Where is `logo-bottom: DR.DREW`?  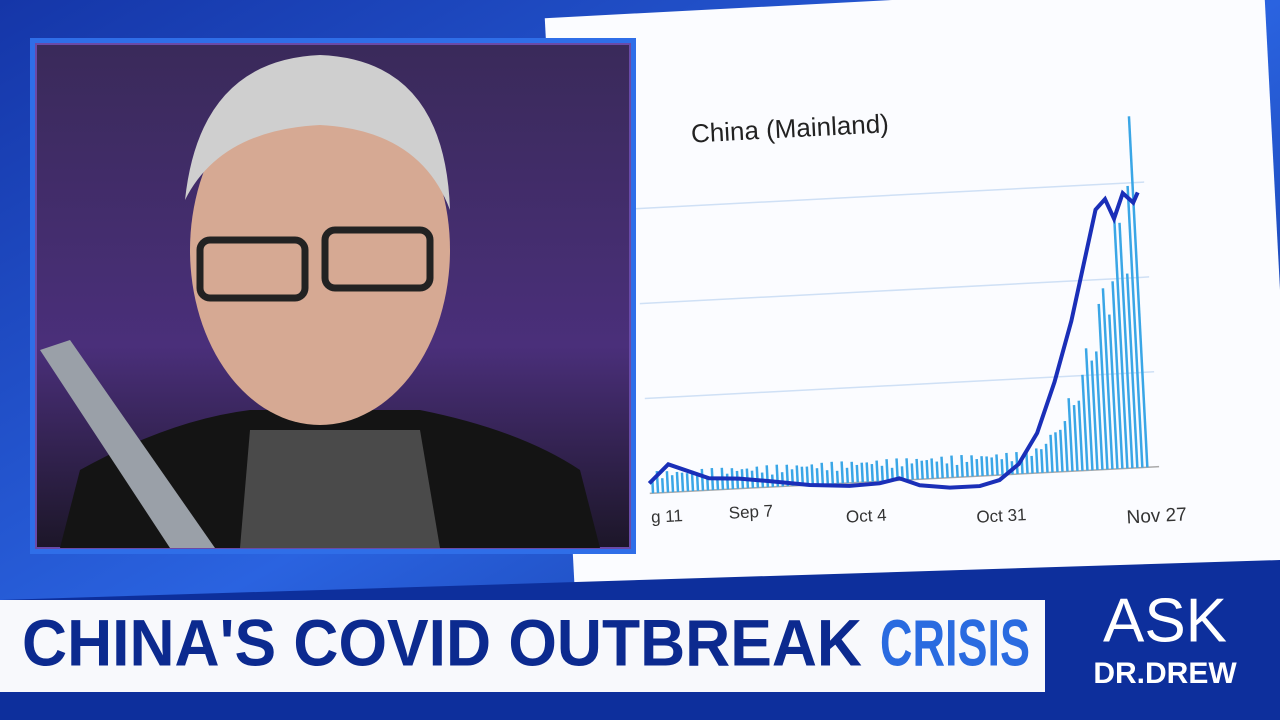
logo-bottom: DR.DREW is located at coordinates (1165, 673).